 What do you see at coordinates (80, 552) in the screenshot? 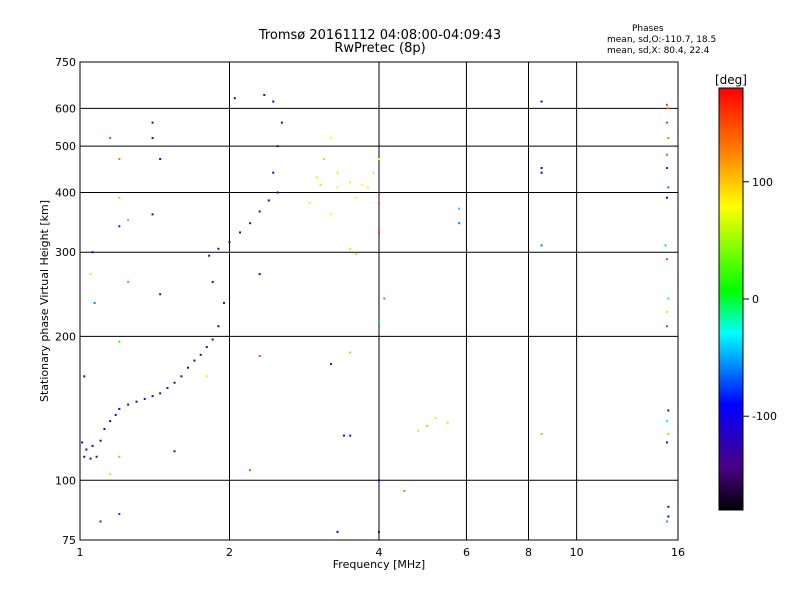
I see `x-tick-label: 1` at bounding box center [80, 552].